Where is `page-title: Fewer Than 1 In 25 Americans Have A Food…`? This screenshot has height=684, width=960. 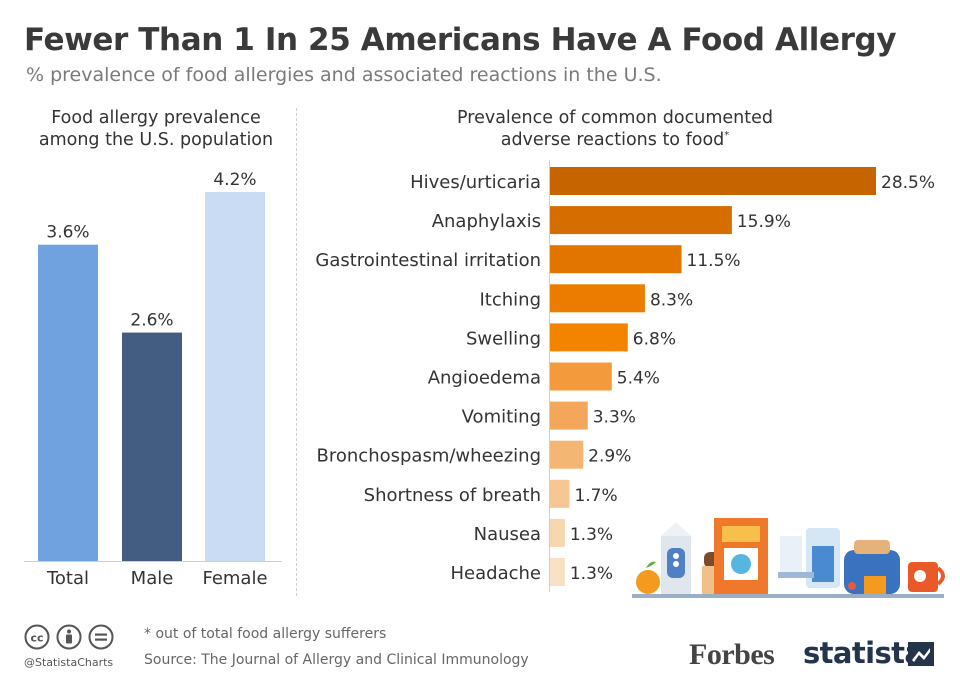 page-title: Fewer Than 1 In 25 Americans Have A Food… is located at coordinates (460, 40).